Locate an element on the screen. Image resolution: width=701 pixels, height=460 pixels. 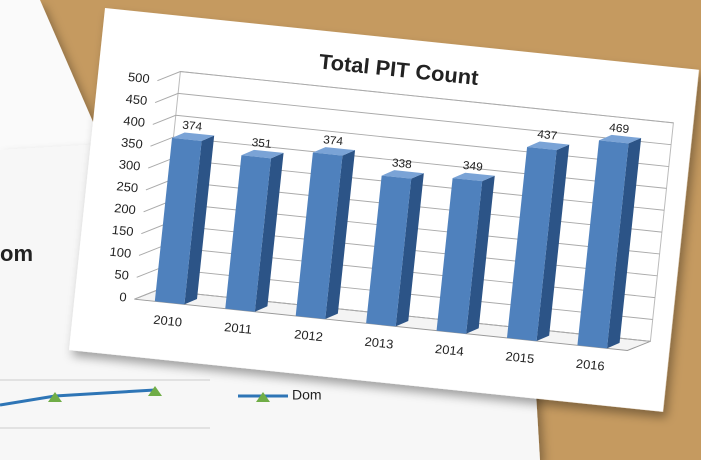
y-tick-label: 250 is located at coordinates (127, 187).